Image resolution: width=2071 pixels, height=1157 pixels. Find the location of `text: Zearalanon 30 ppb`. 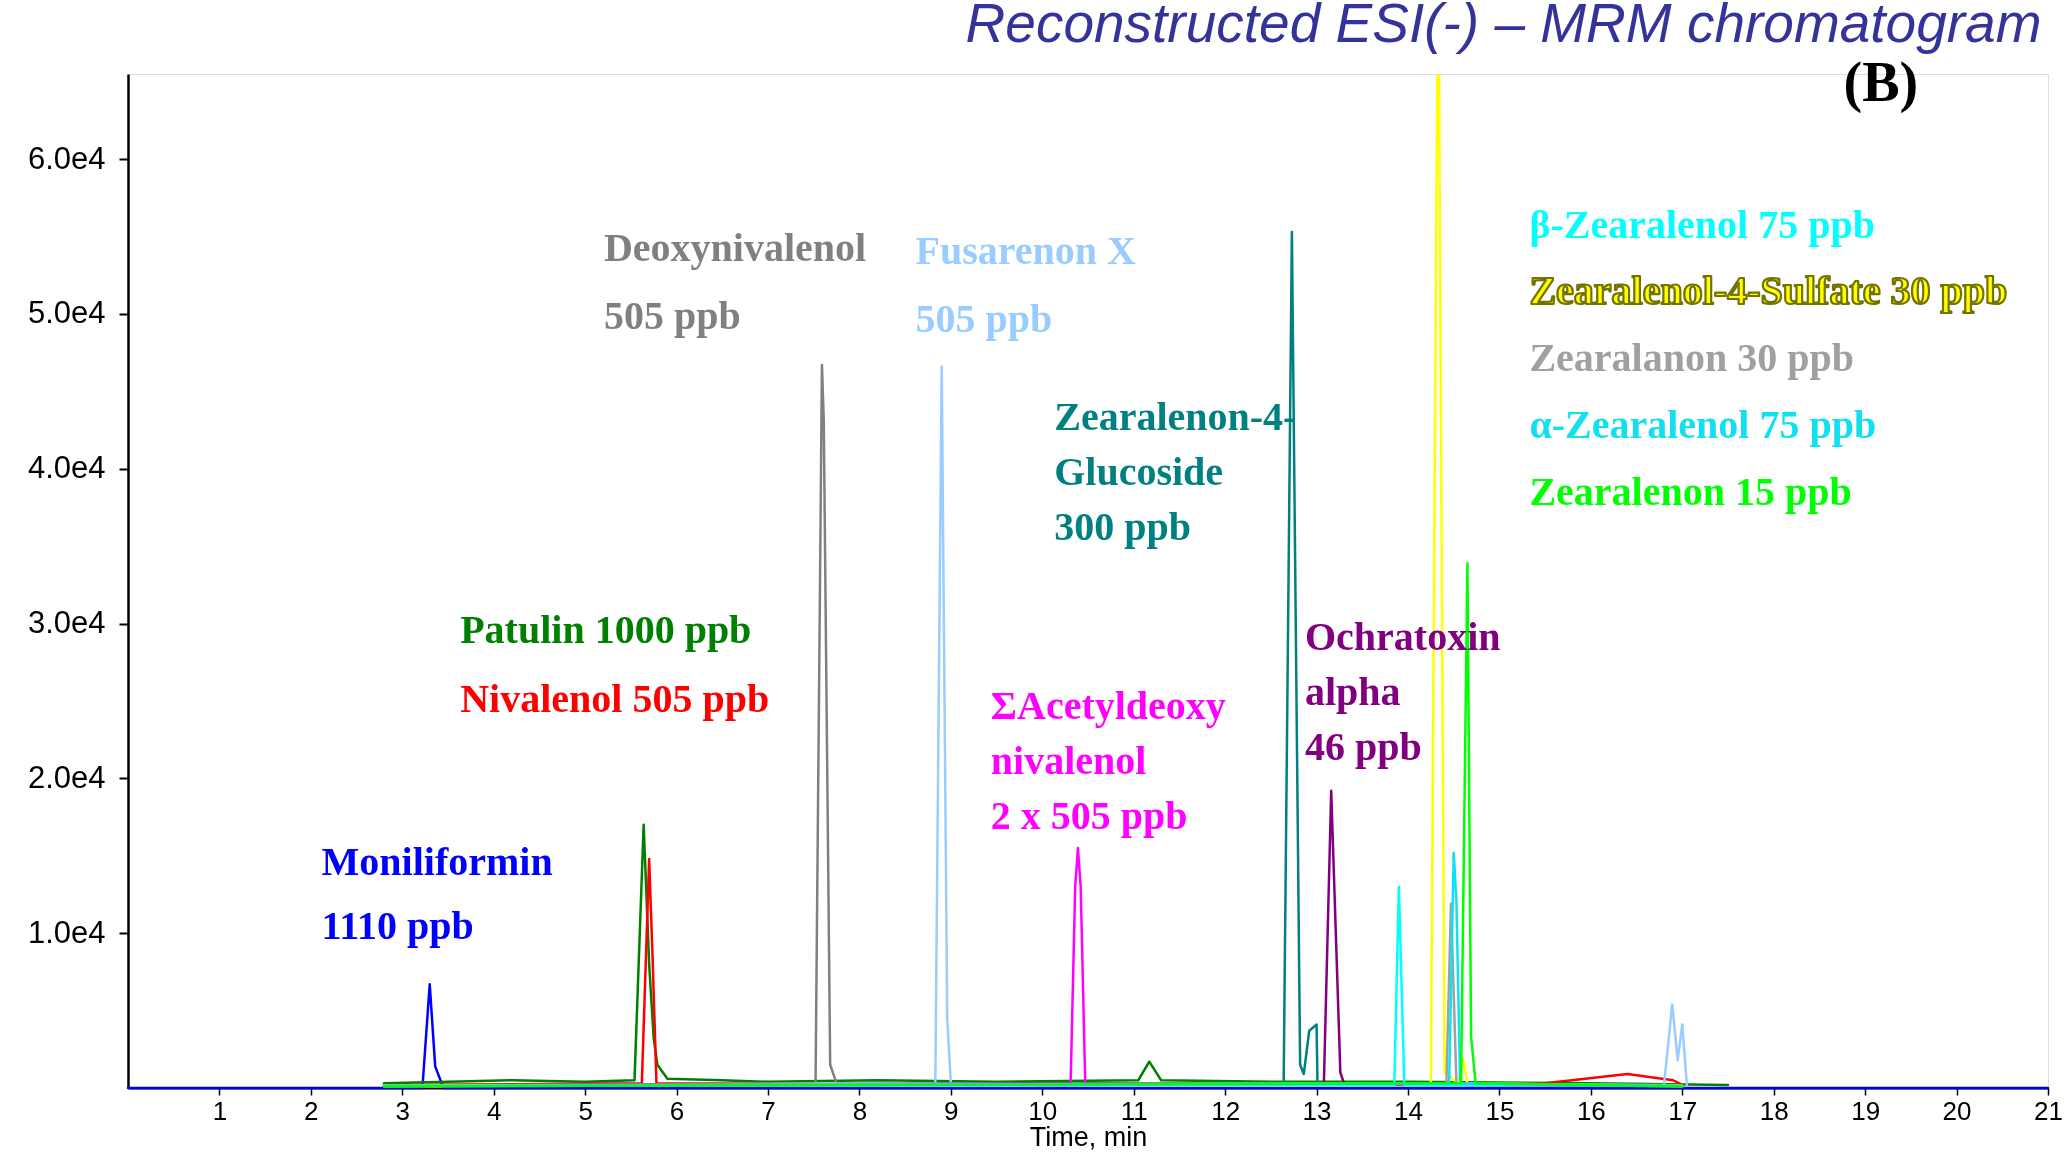

text: Zearalanon 30 ppb is located at coordinates (1691, 357).